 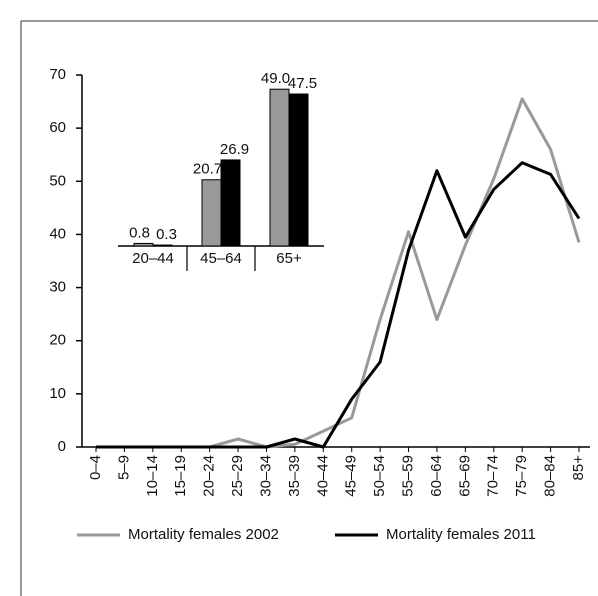 What do you see at coordinates (123, 467) in the screenshot?
I see `x-tick-label: 5–9` at bounding box center [123, 467].